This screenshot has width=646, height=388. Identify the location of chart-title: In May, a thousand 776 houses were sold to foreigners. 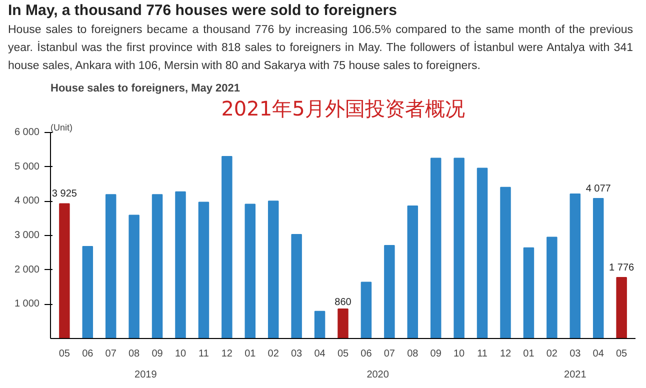
(202, 10).